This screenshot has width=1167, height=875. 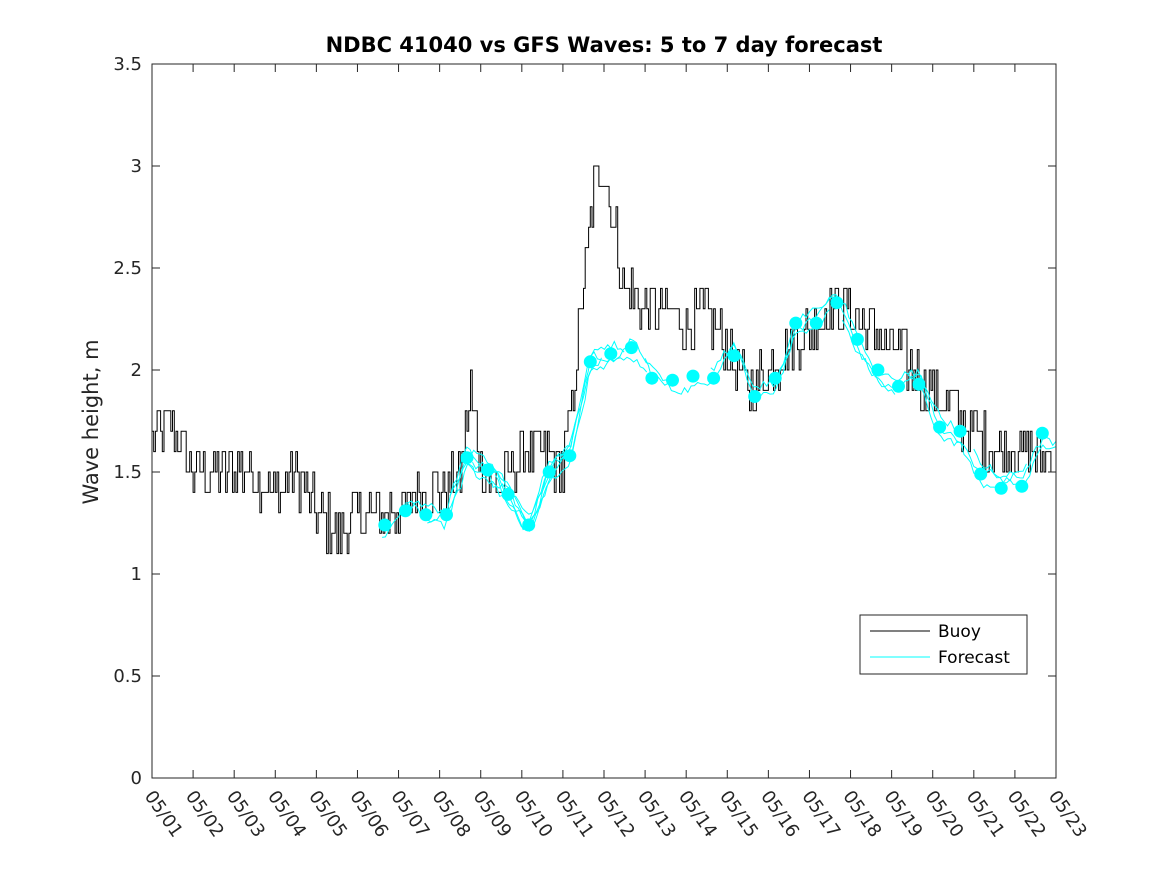 I want to click on x-tick-label: 05/11, so click(x=574, y=814).